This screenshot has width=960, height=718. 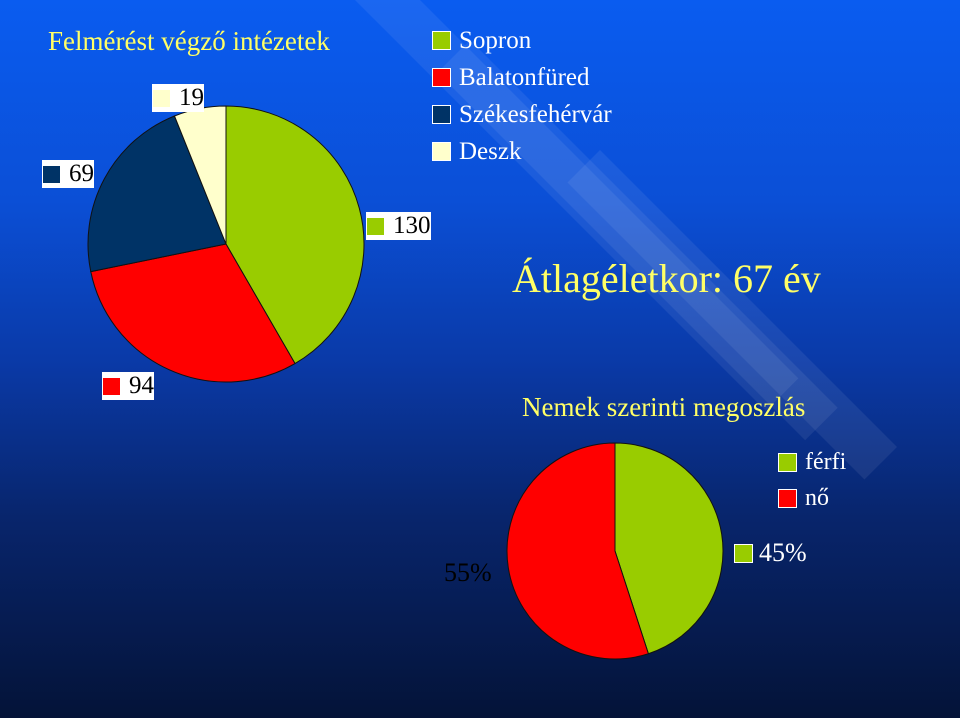 I want to click on legend-label-no: nő, so click(x=817, y=497).